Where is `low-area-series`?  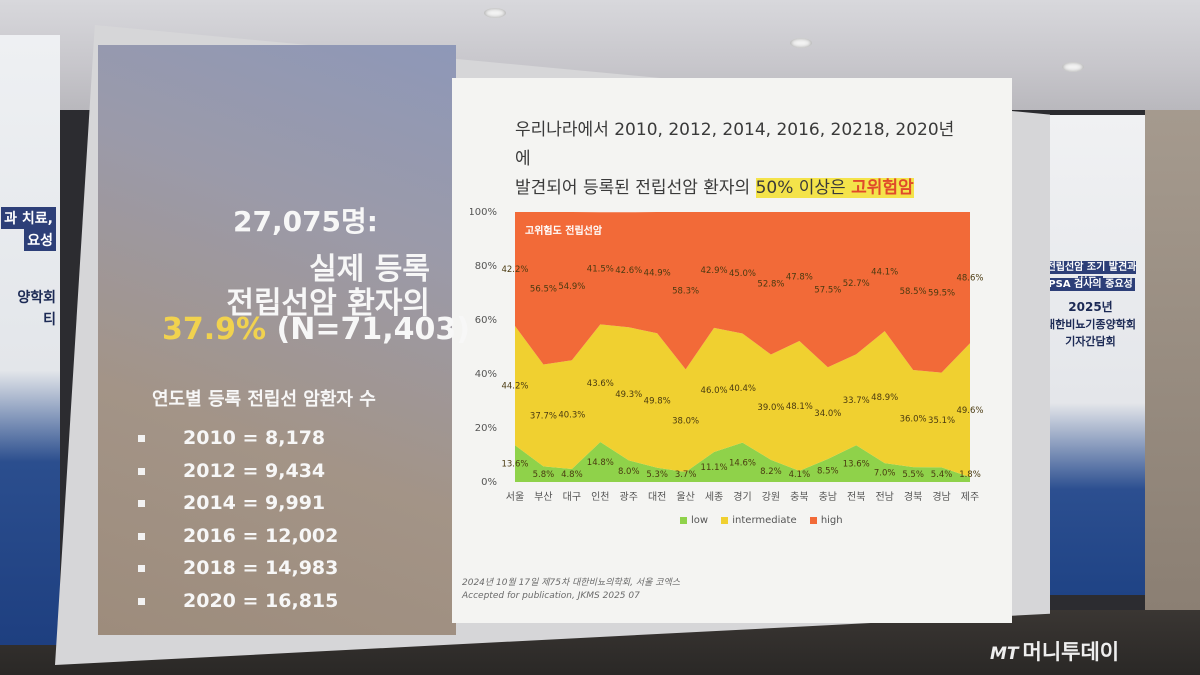 low-area-series is located at coordinates (742, 462).